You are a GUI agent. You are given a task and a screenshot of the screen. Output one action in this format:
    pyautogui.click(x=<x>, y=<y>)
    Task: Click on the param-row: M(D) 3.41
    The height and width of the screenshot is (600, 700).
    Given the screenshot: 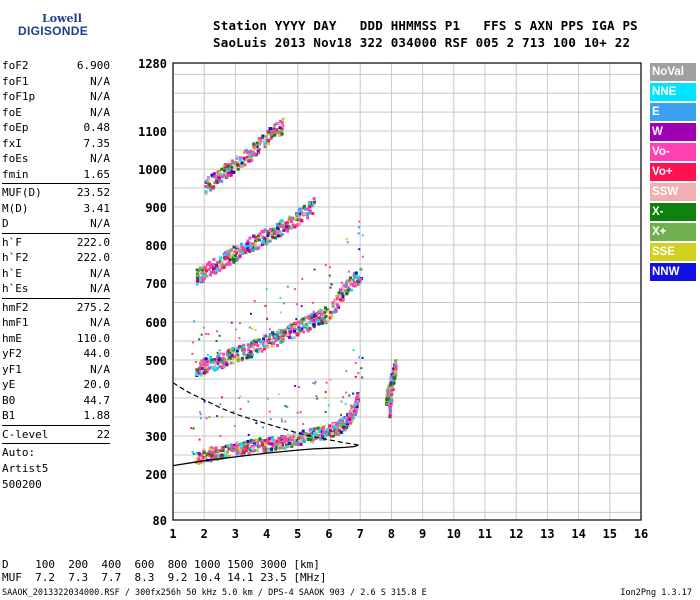 What is the action you would take?
    pyautogui.click(x=56, y=209)
    